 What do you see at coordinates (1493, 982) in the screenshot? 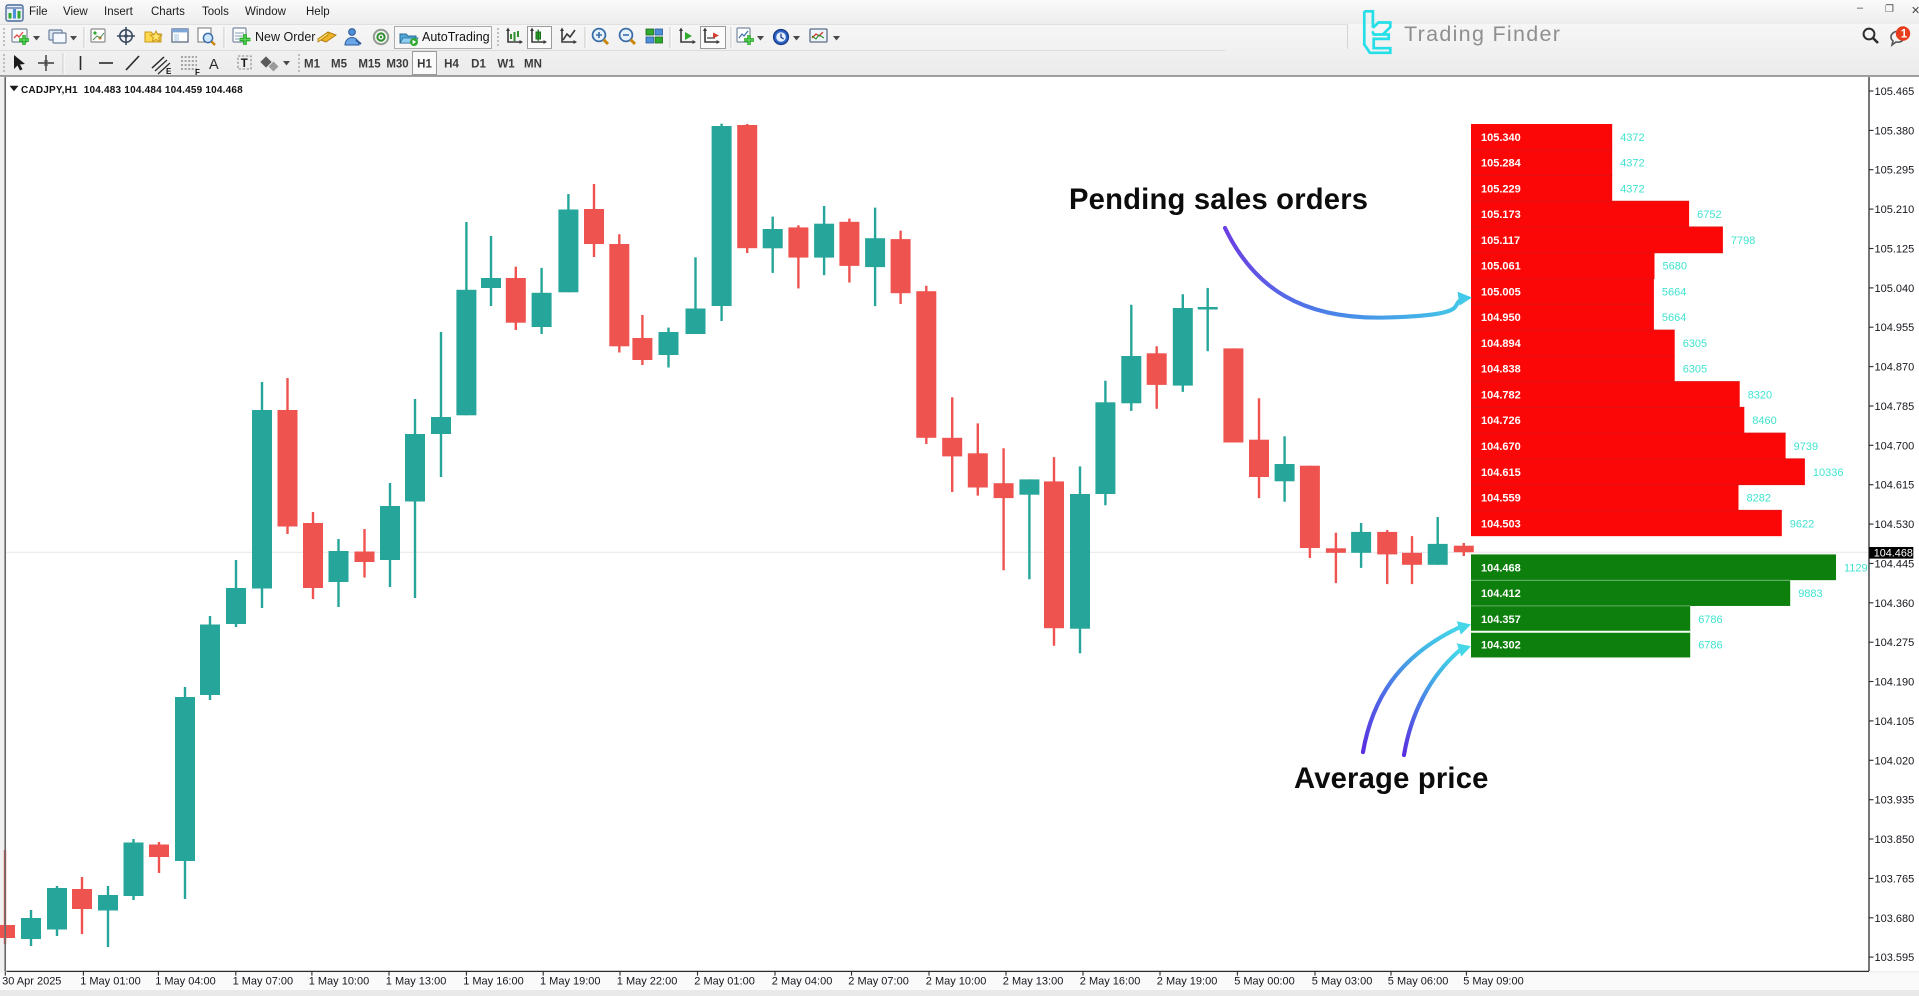
I see `svg-text: 5 May 09:00` at bounding box center [1493, 982].